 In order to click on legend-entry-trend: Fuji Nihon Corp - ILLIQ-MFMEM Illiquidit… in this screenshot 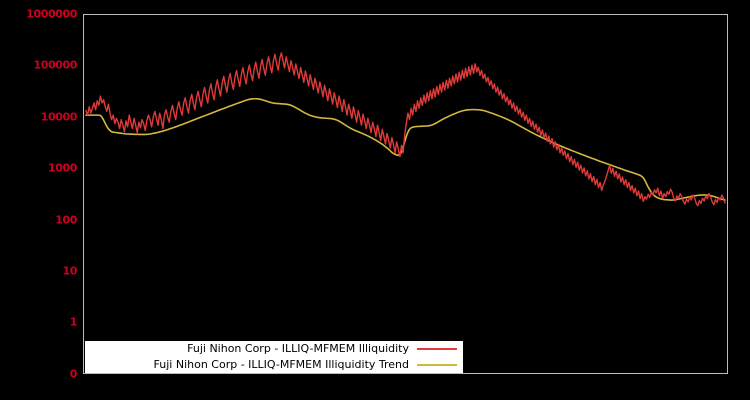, I will do `click(274, 365)`.